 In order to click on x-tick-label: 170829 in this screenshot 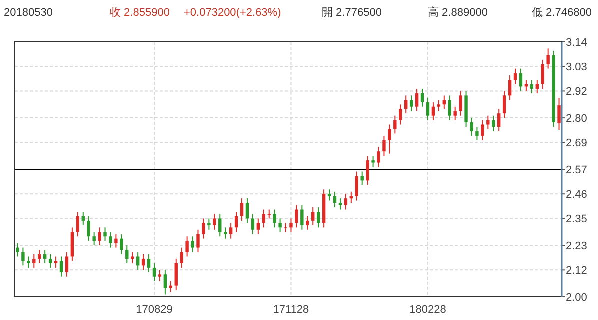, I will do `click(154, 310)`.